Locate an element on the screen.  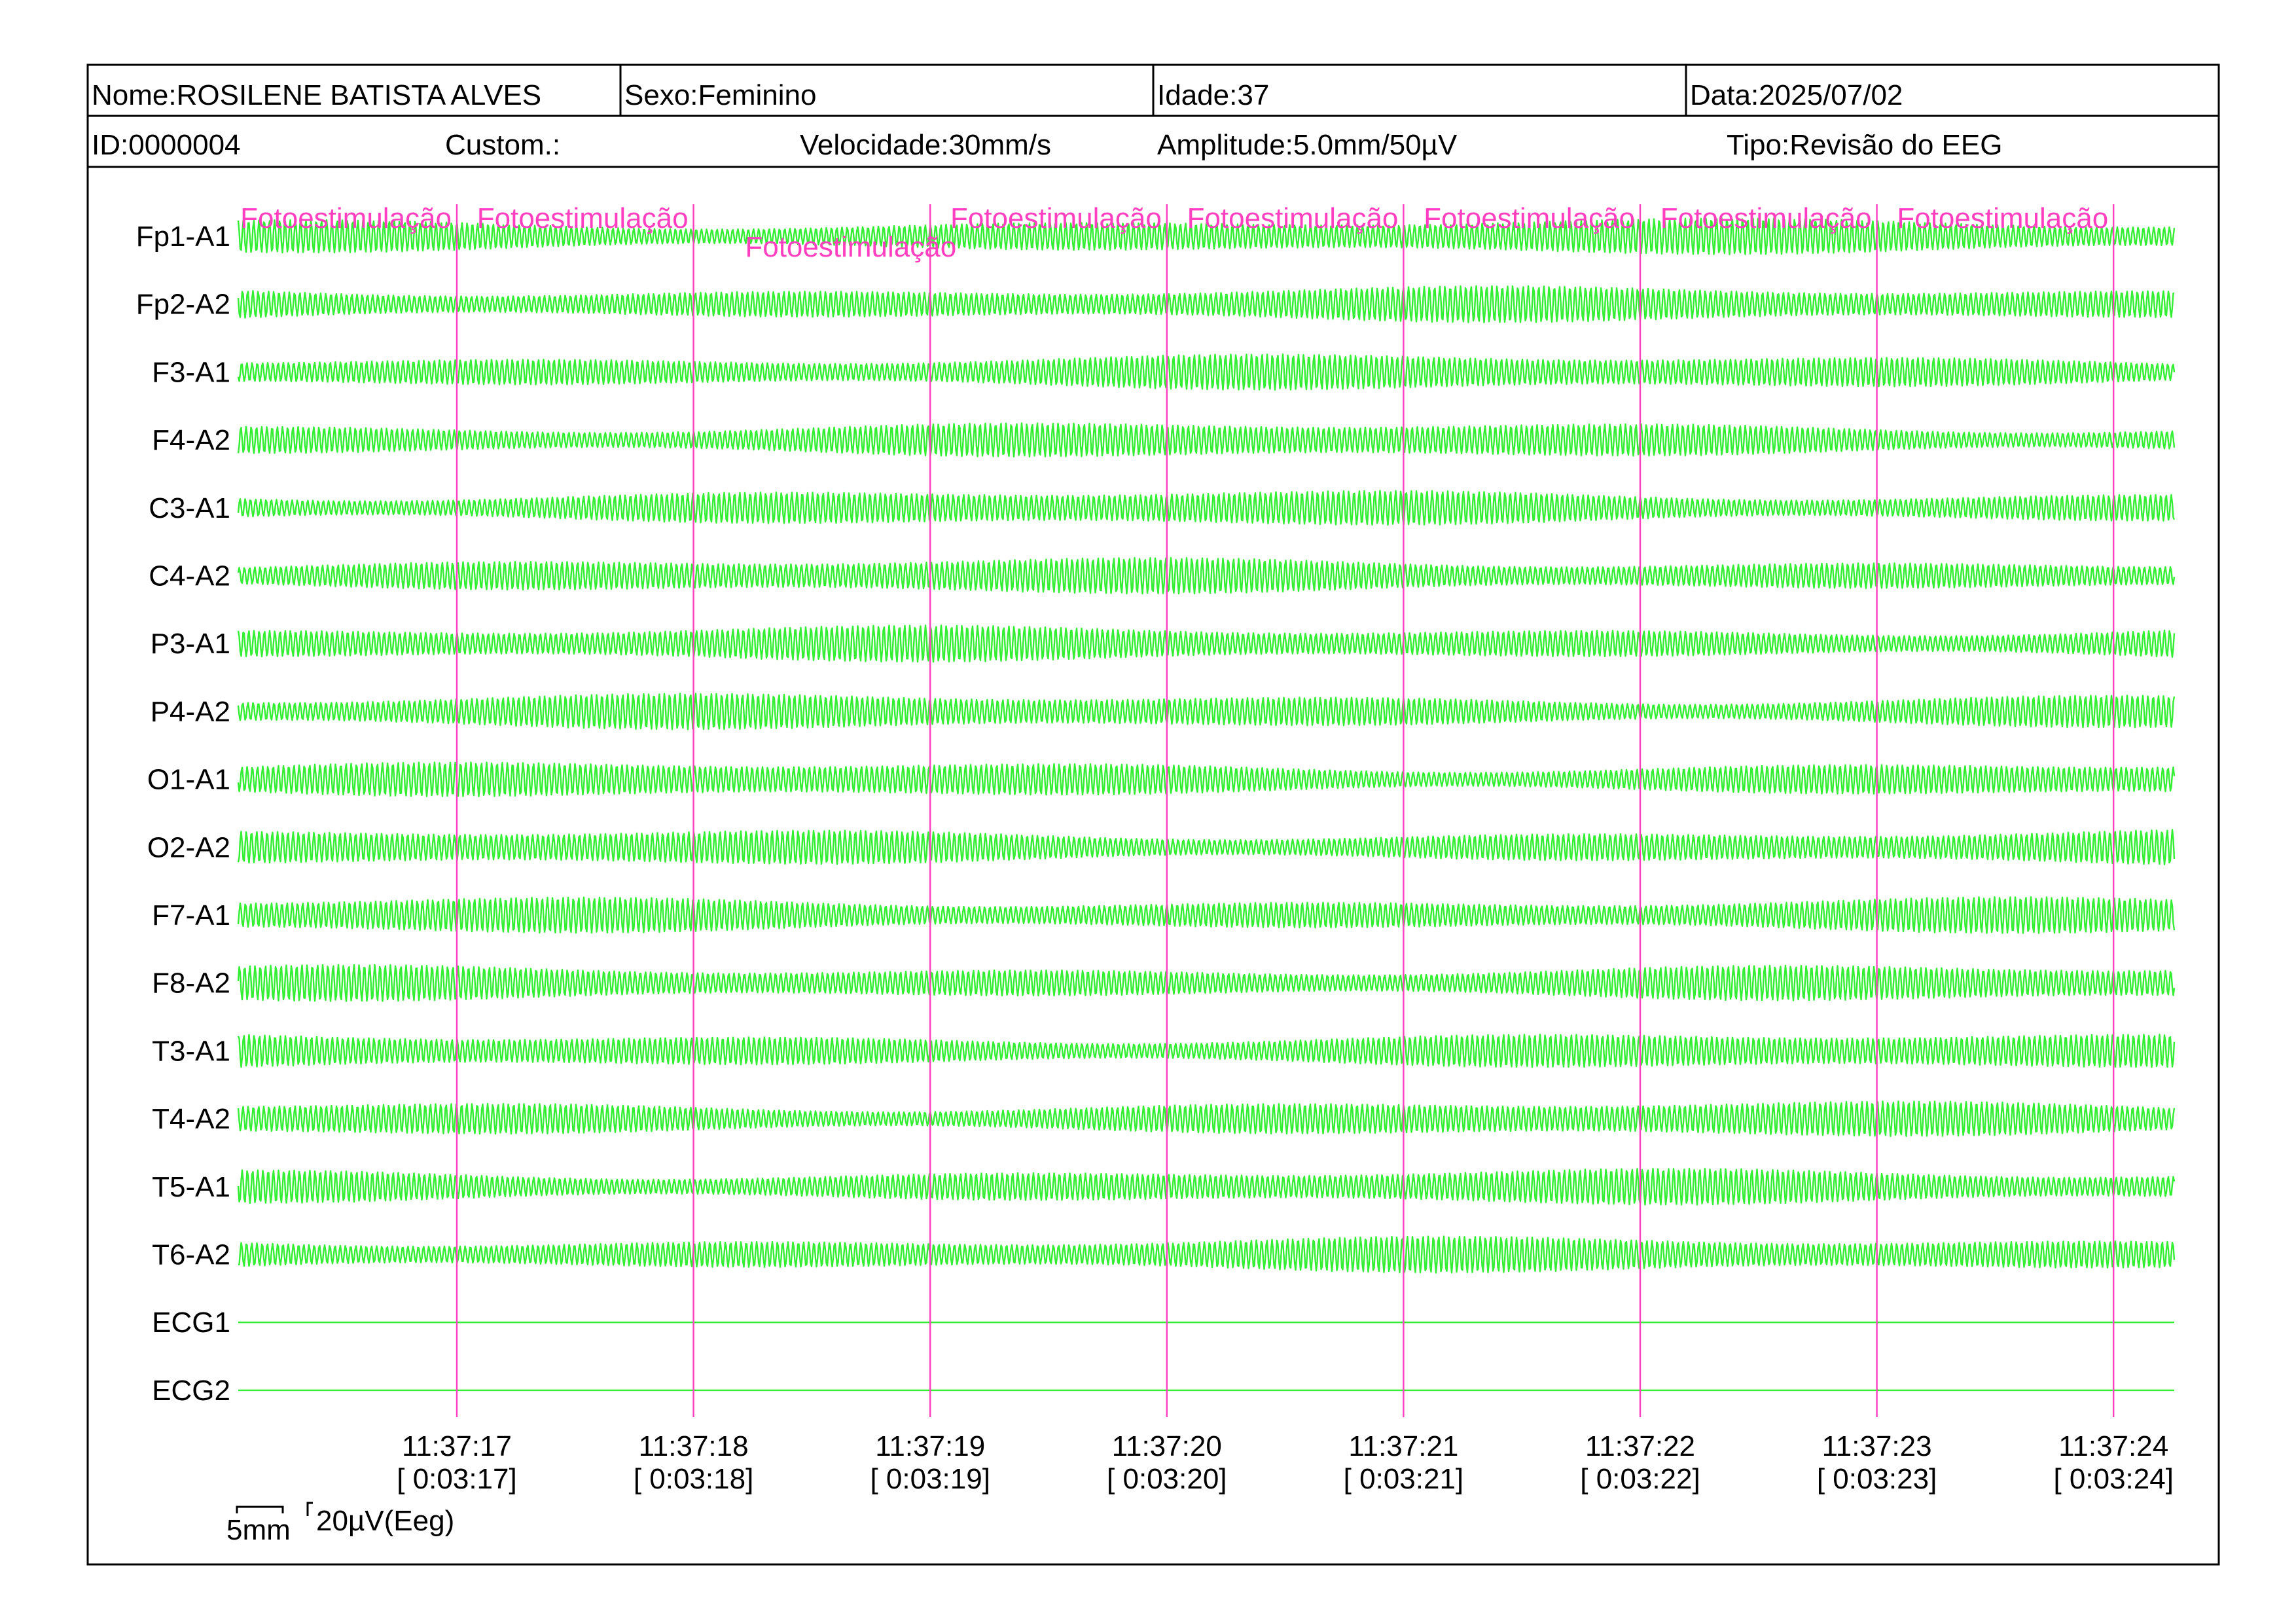
time-scale-bracket-icon is located at coordinates (260, 1509).